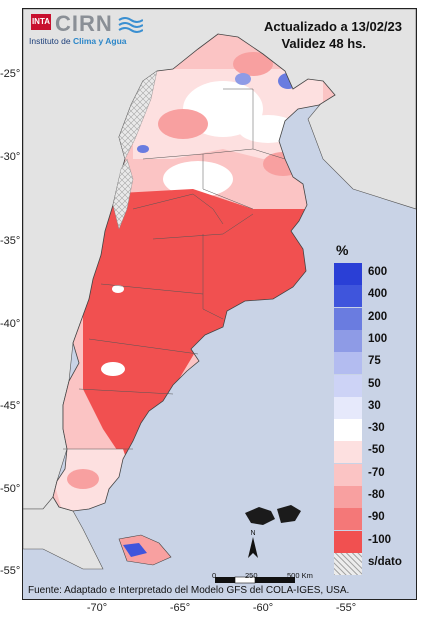  I want to click on legend-label: s/dato, so click(385, 561).